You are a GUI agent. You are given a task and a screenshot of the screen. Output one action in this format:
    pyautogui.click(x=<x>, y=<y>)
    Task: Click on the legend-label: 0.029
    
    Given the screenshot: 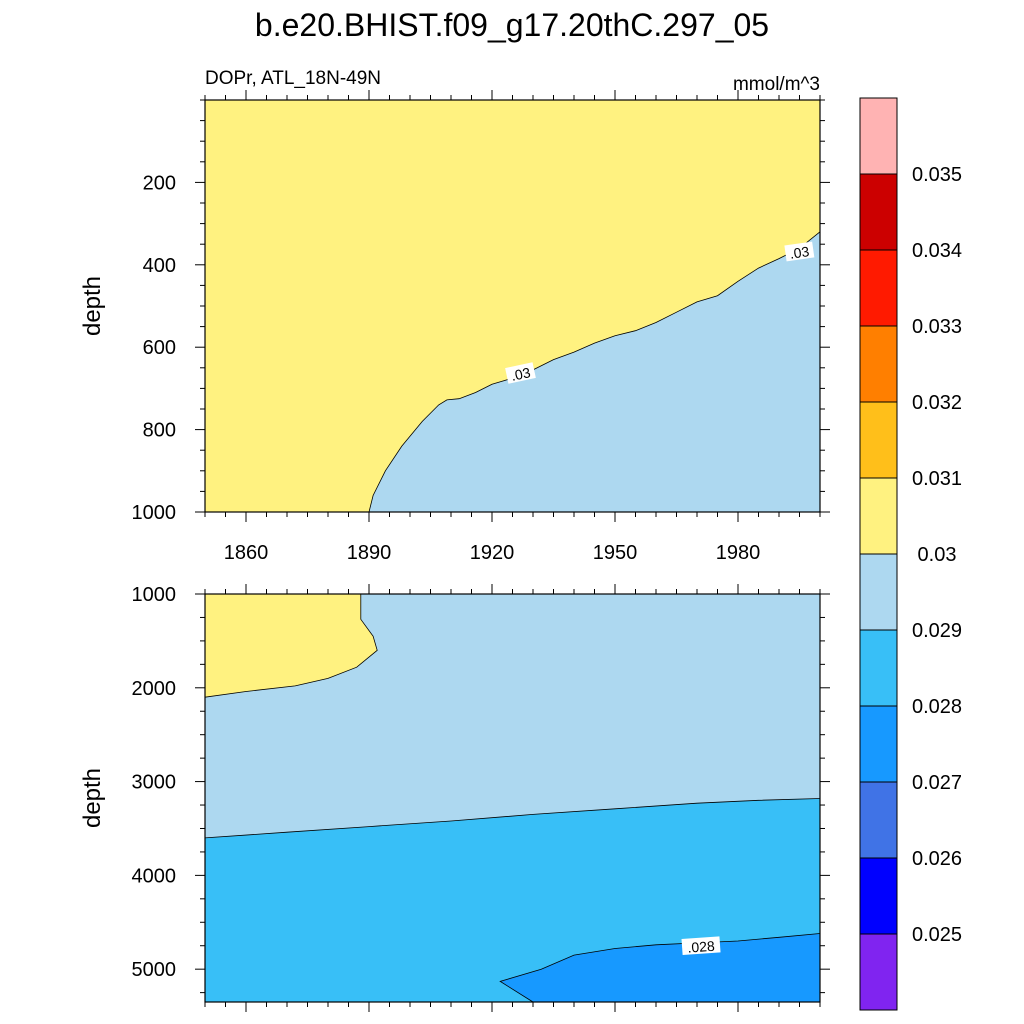 What is the action you would take?
    pyautogui.click(x=937, y=631)
    